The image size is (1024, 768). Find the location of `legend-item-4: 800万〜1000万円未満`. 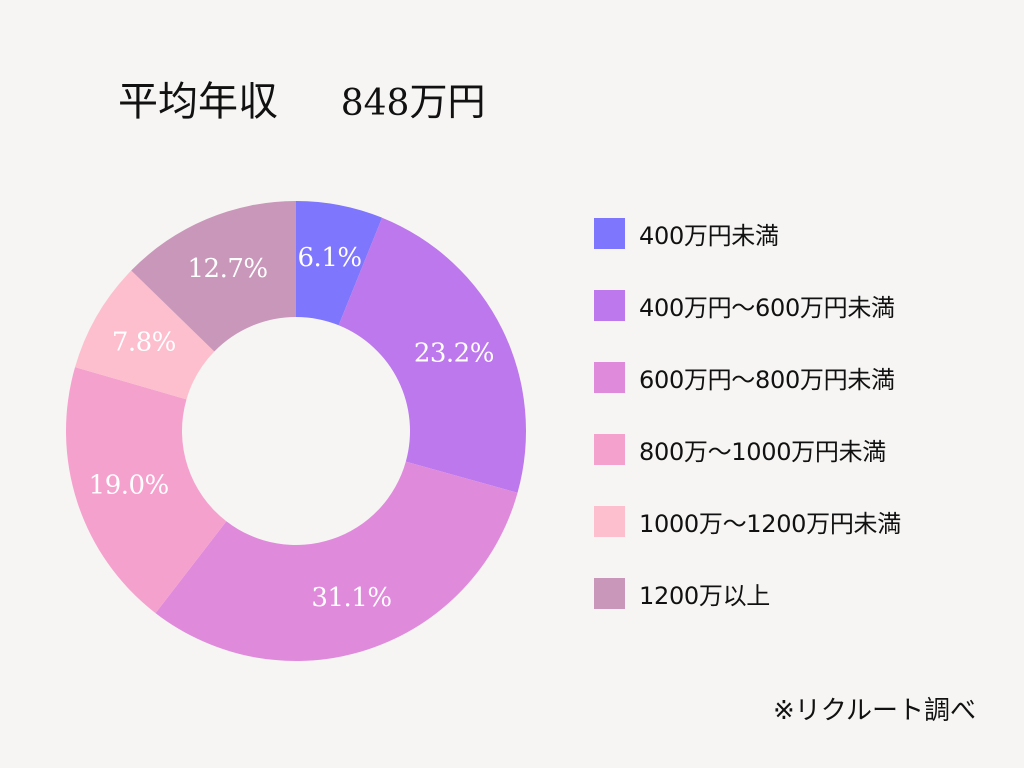

legend-item-4: 800万〜1000万円未満 is located at coordinates (747, 449).